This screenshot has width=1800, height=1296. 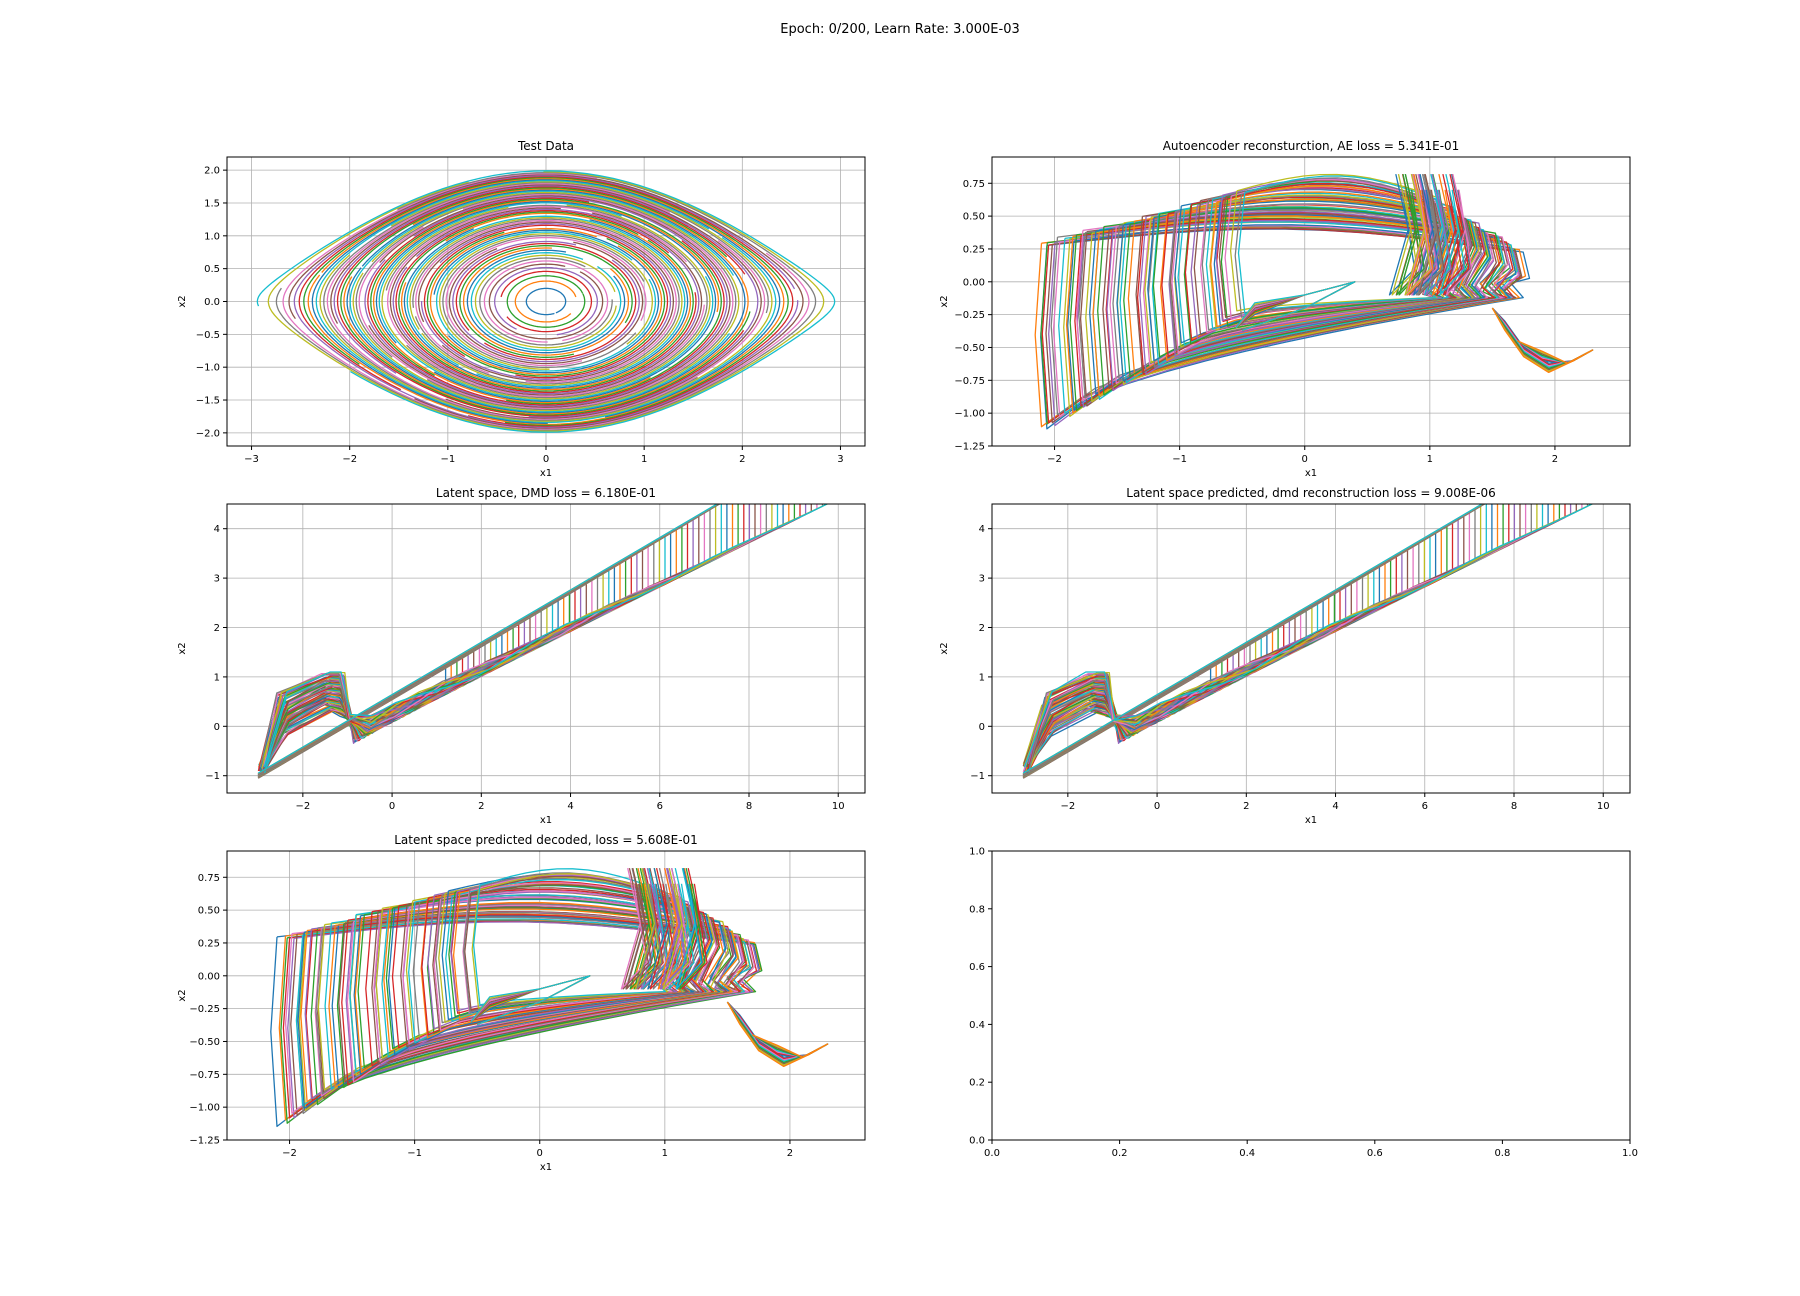 I want to click on x-tick-label: 0.4, so click(x=1247, y=1153).